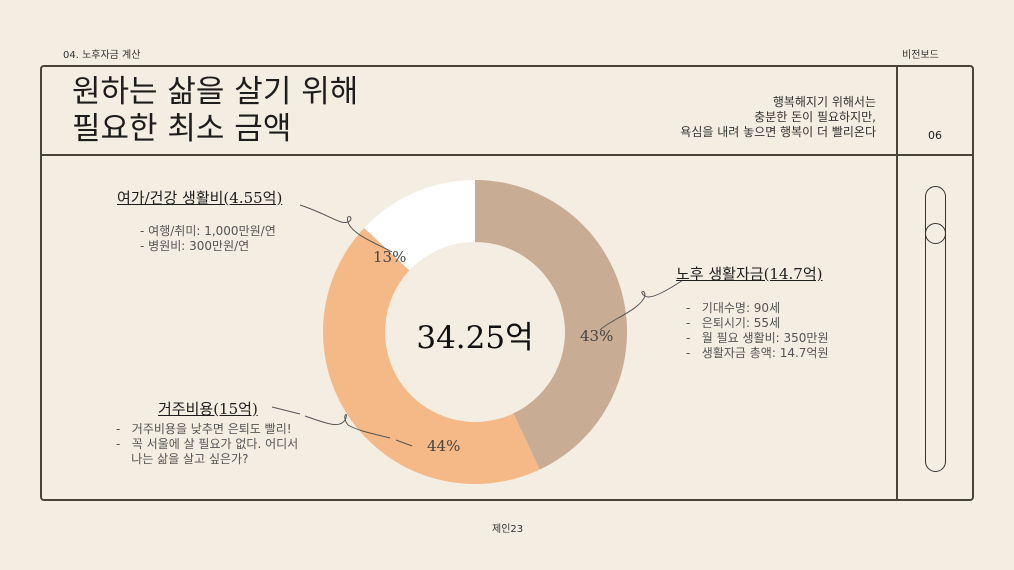 The height and width of the screenshot is (570, 1014). What do you see at coordinates (815, 117) in the screenshot?
I see `quote-line: 충분한 돈이 필요하지만,` at bounding box center [815, 117].